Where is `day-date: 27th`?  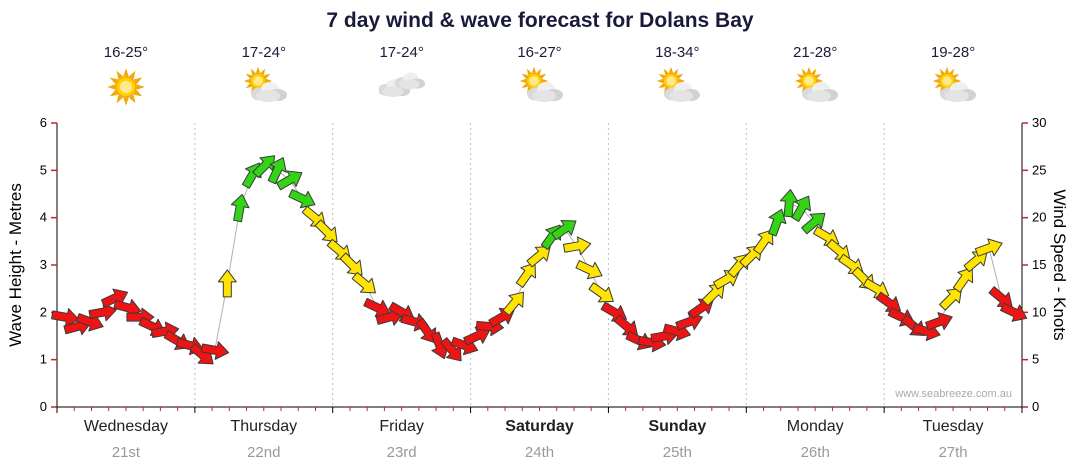
day-date: 27th is located at coordinates (953, 452).